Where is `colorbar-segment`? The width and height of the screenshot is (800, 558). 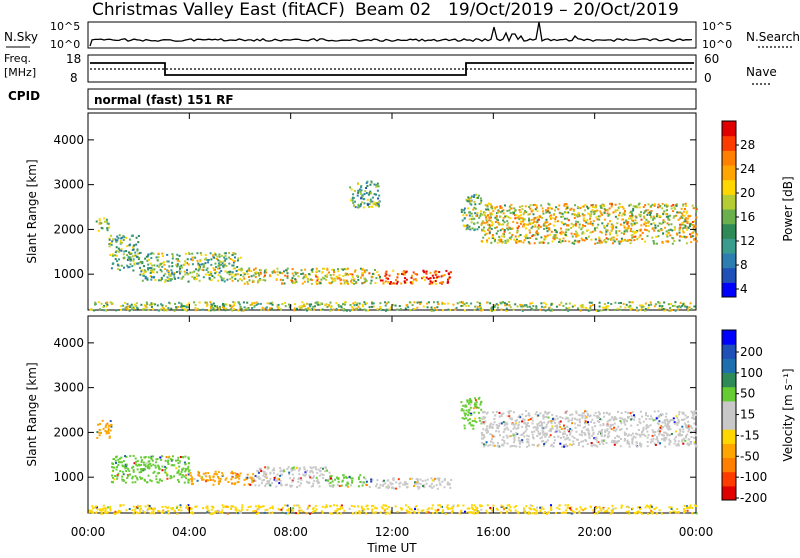
colorbar-segment is located at coordinates (729, 202).